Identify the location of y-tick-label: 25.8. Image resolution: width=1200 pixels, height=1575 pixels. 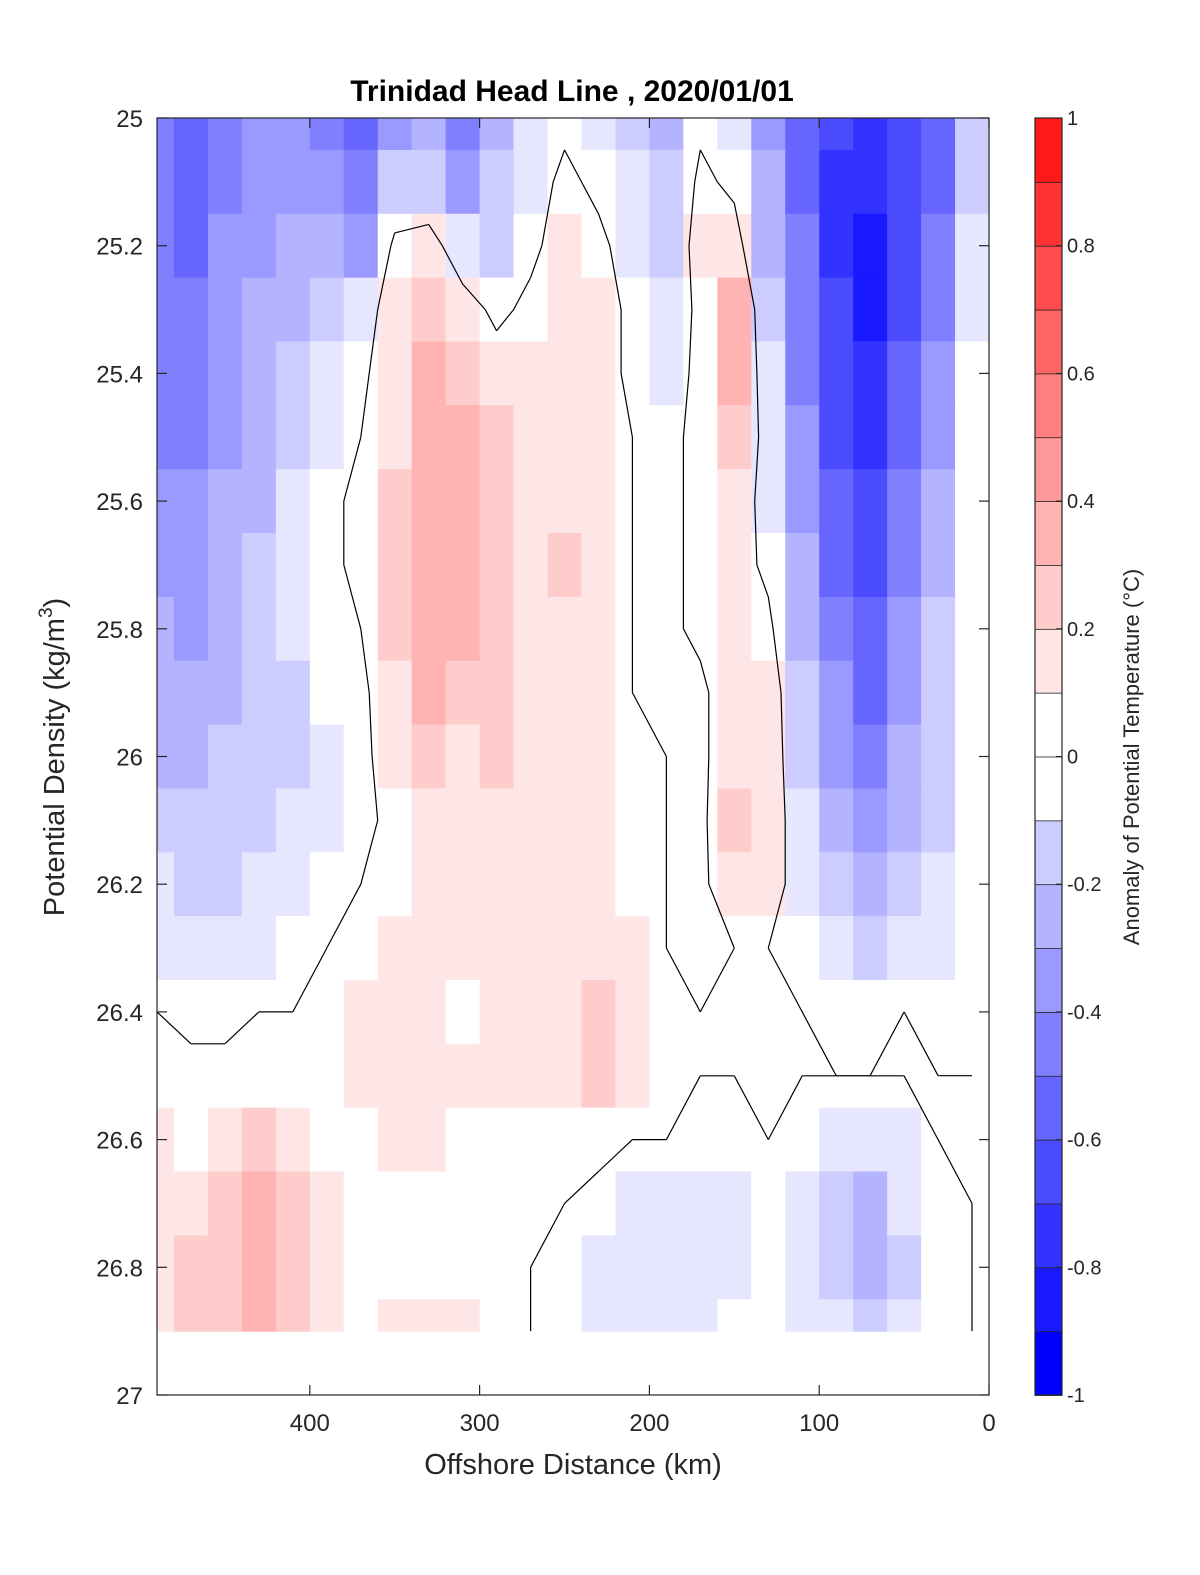
(119, 630).